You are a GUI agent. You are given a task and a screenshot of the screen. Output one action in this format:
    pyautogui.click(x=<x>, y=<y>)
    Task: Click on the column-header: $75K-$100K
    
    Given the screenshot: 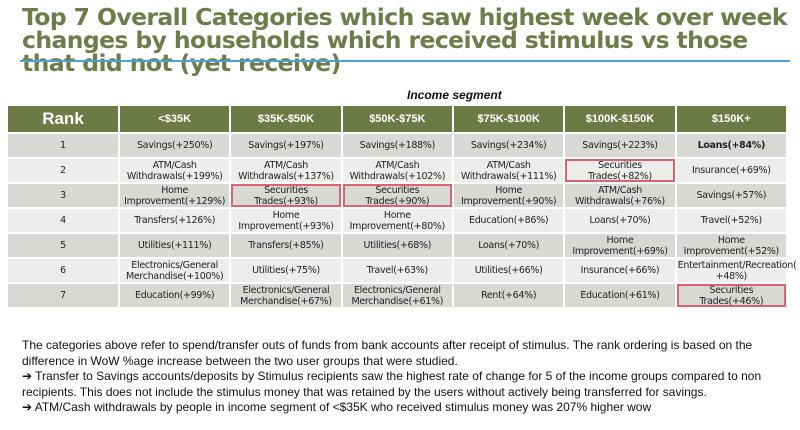 What is the action you would take?
    pyautogui.click(x=508, y=119)
    